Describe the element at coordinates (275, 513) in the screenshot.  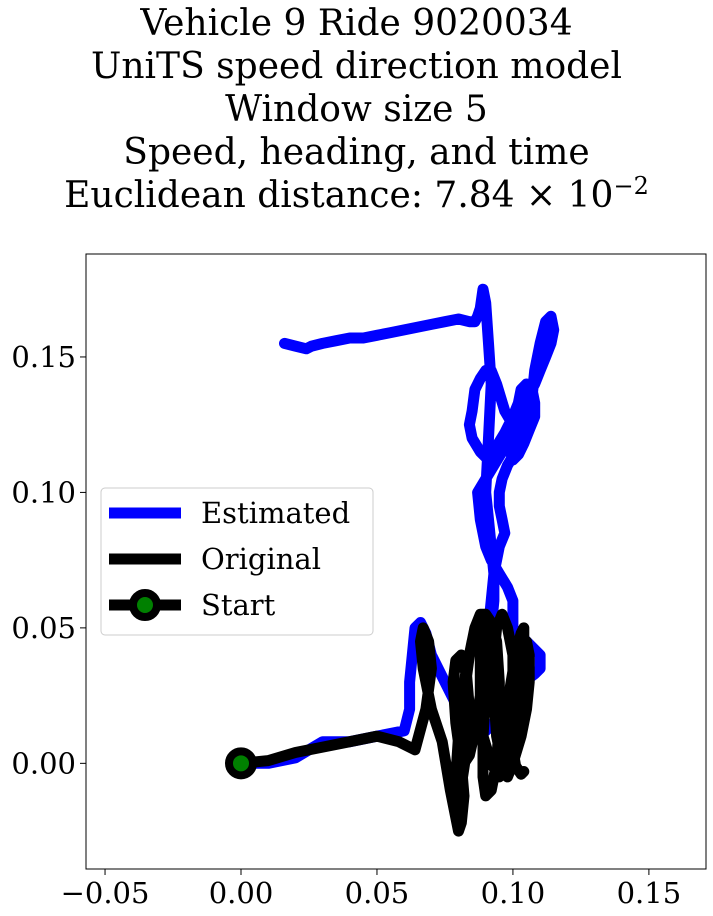
I see `legend-estimated-label: Estimated` at that location.